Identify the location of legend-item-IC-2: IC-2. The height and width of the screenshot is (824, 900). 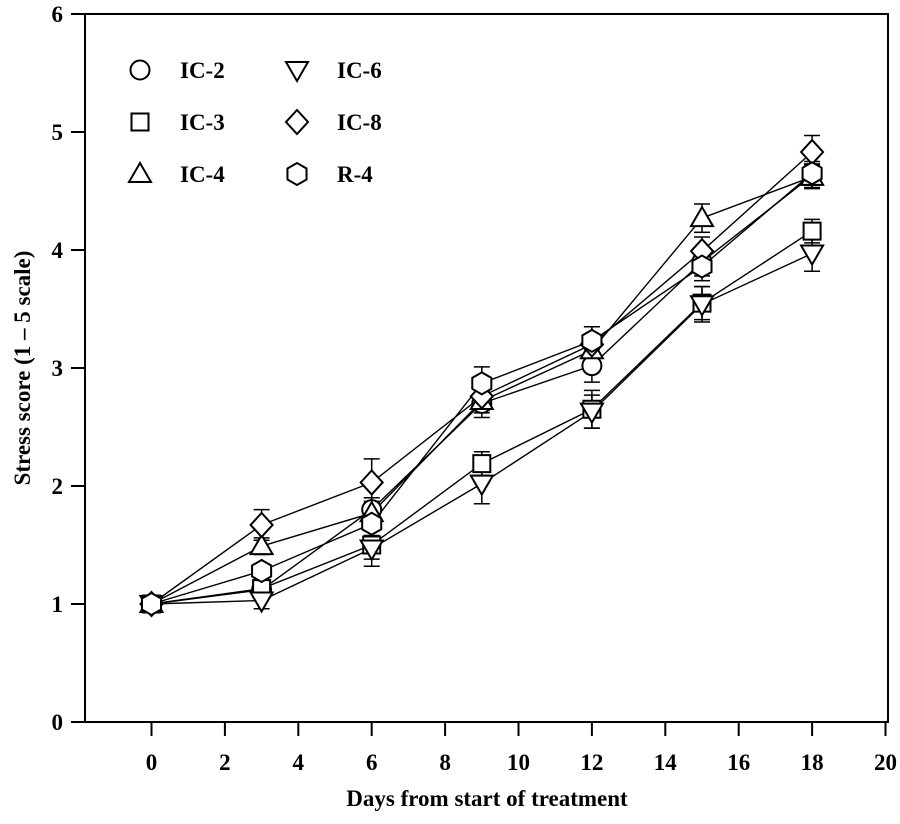
(177, 70).